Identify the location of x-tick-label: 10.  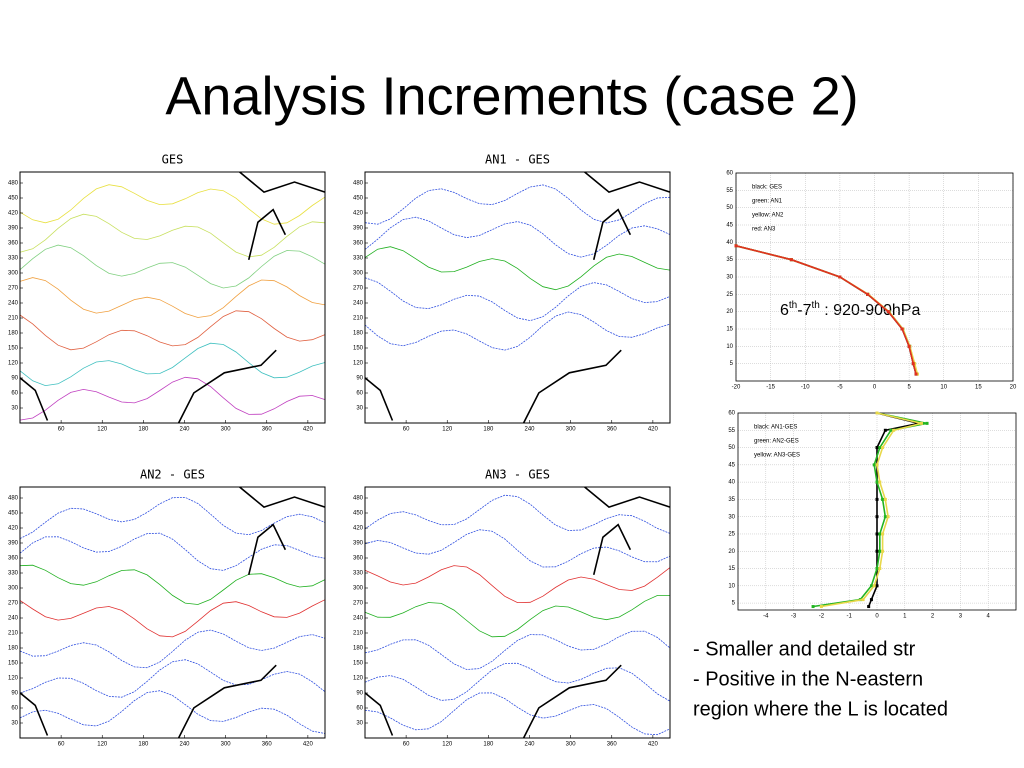
(943, 388).